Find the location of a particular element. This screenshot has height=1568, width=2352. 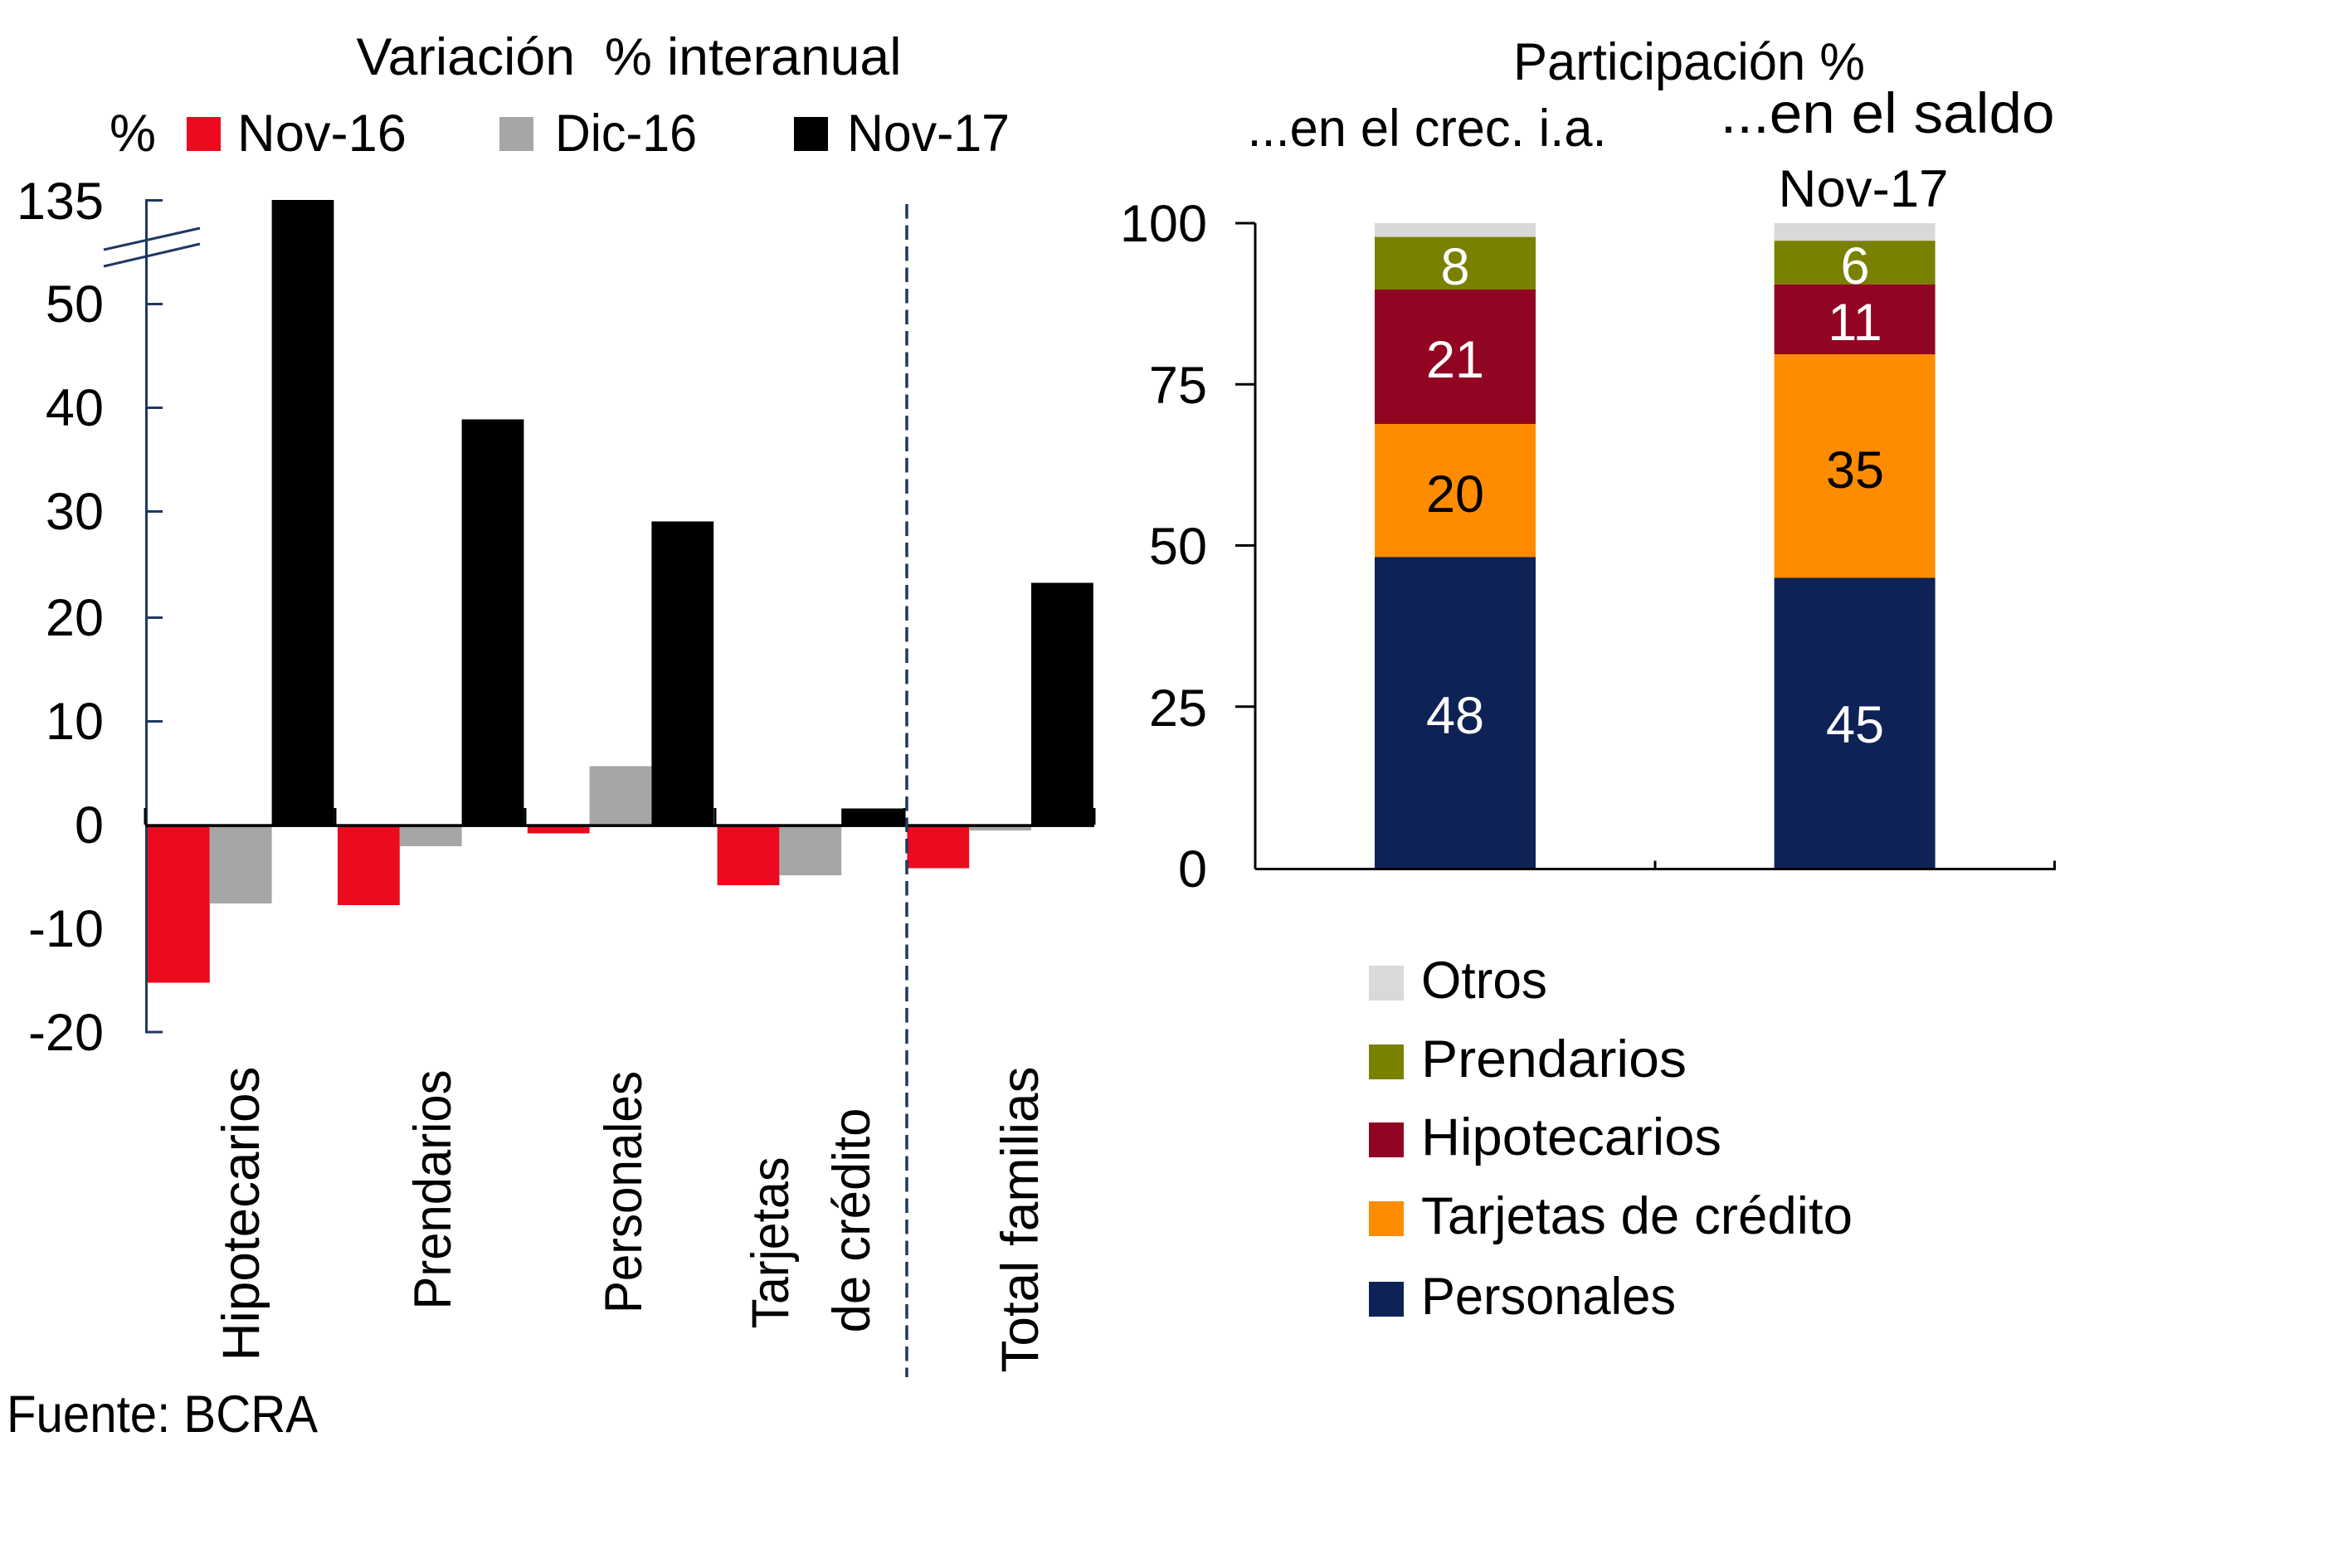

svg-text: -10 is located at coordinates (66, 929).